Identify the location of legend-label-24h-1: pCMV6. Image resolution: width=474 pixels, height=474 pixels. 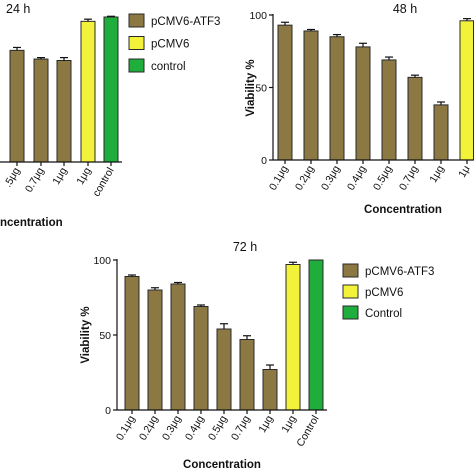
(170, 45).